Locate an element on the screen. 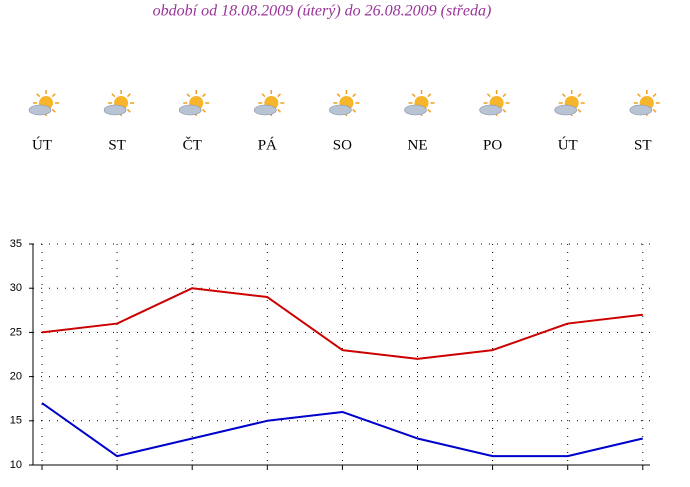  y-tick-label: 20 is located at coordinates (16, 377).